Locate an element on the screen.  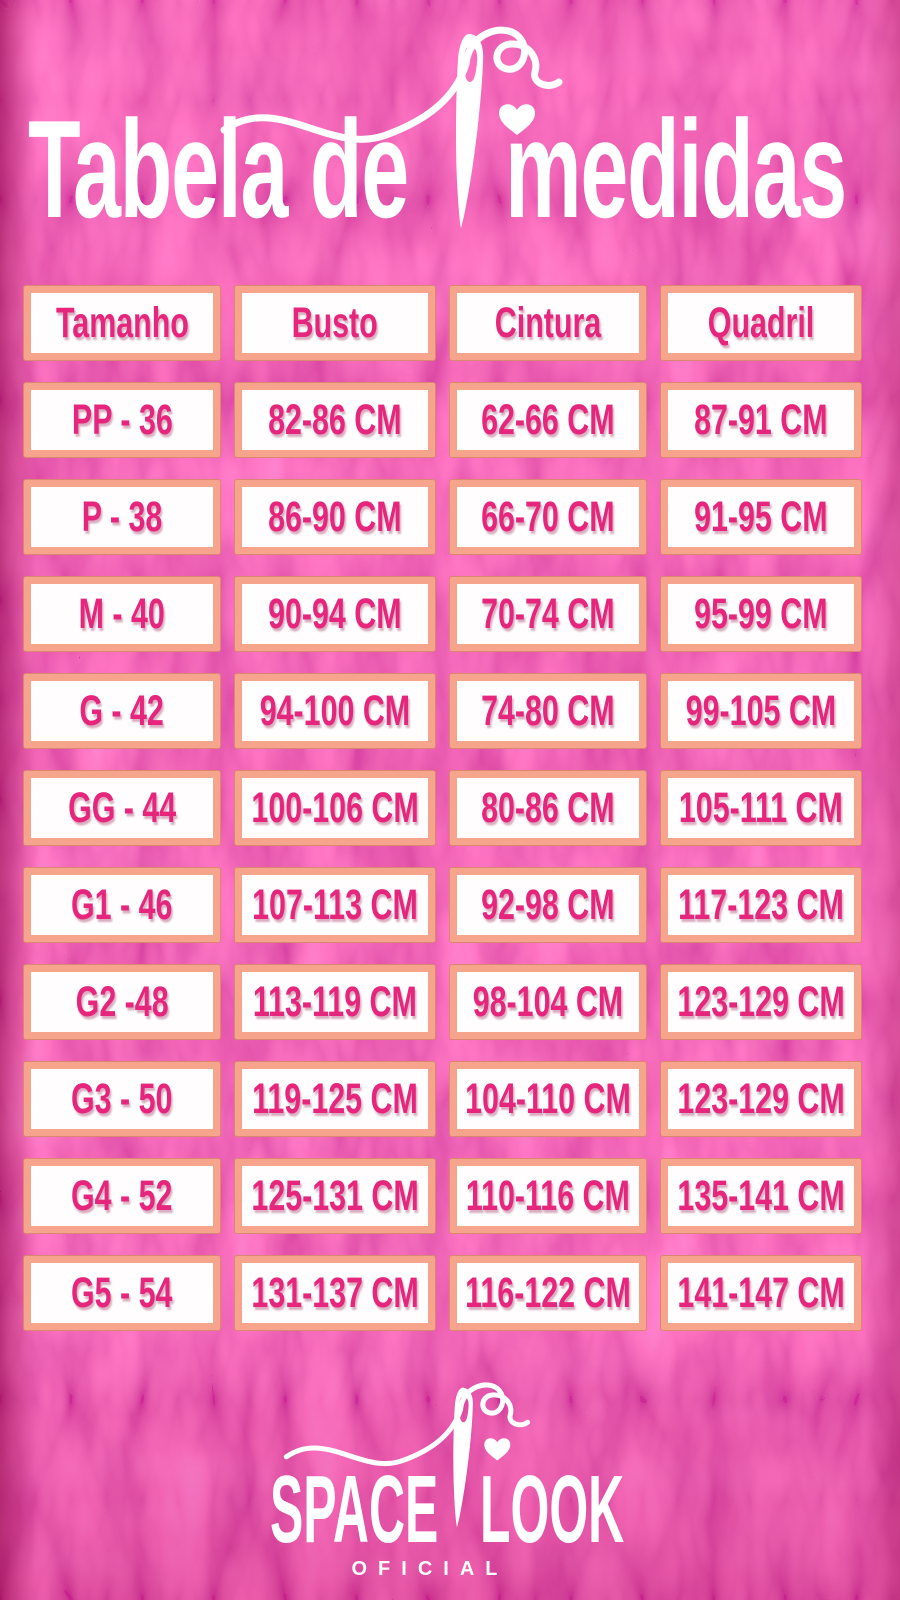
cell-text: 116-122 CM is located at coordinates (548, 1293).